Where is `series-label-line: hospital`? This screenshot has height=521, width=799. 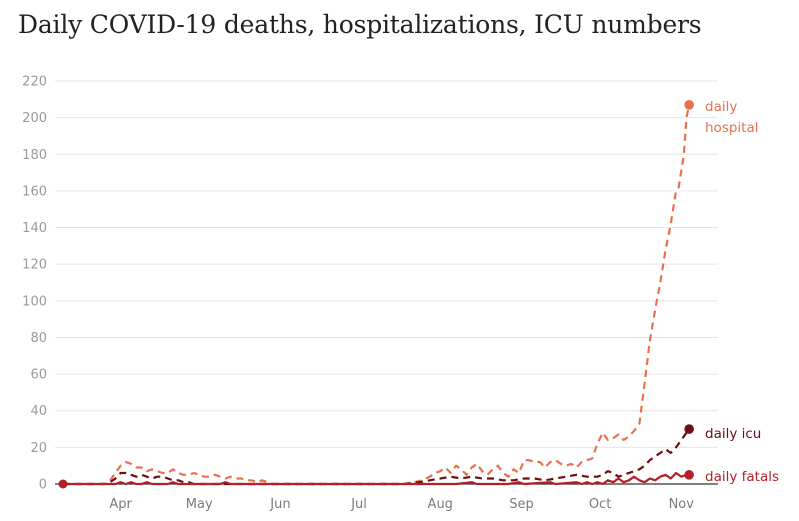
series-label-line: hospital is located at coordinates (732, 128).